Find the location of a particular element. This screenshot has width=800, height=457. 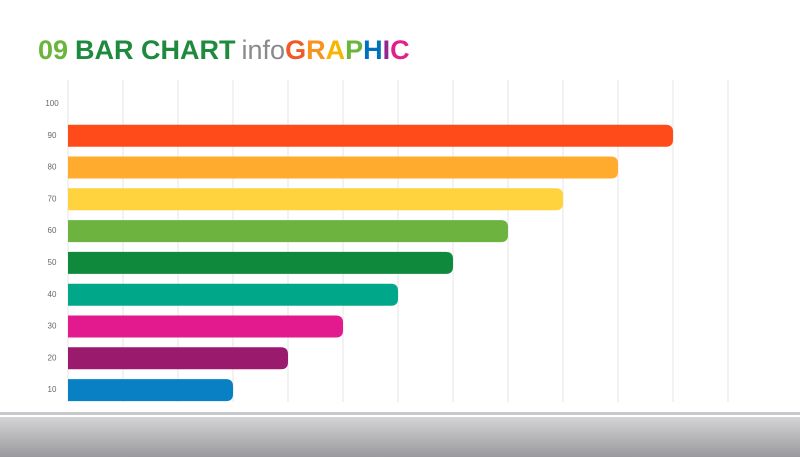

chart-title: 09 BAR CHART infoGRAPHIC is located at coordinates (224, 50).